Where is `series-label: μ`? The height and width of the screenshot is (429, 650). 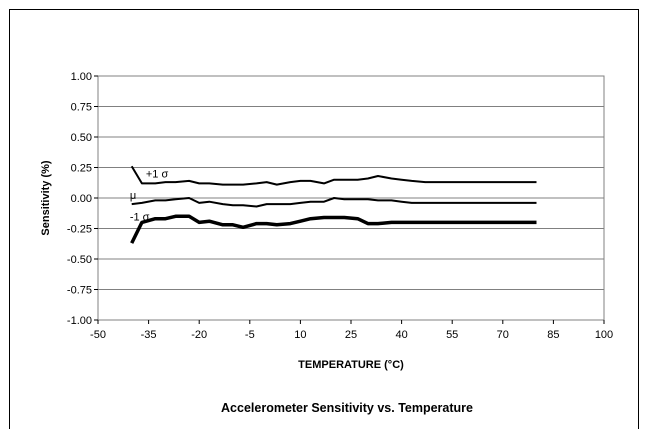
series-label: μ is located at coordinates (133, 196).